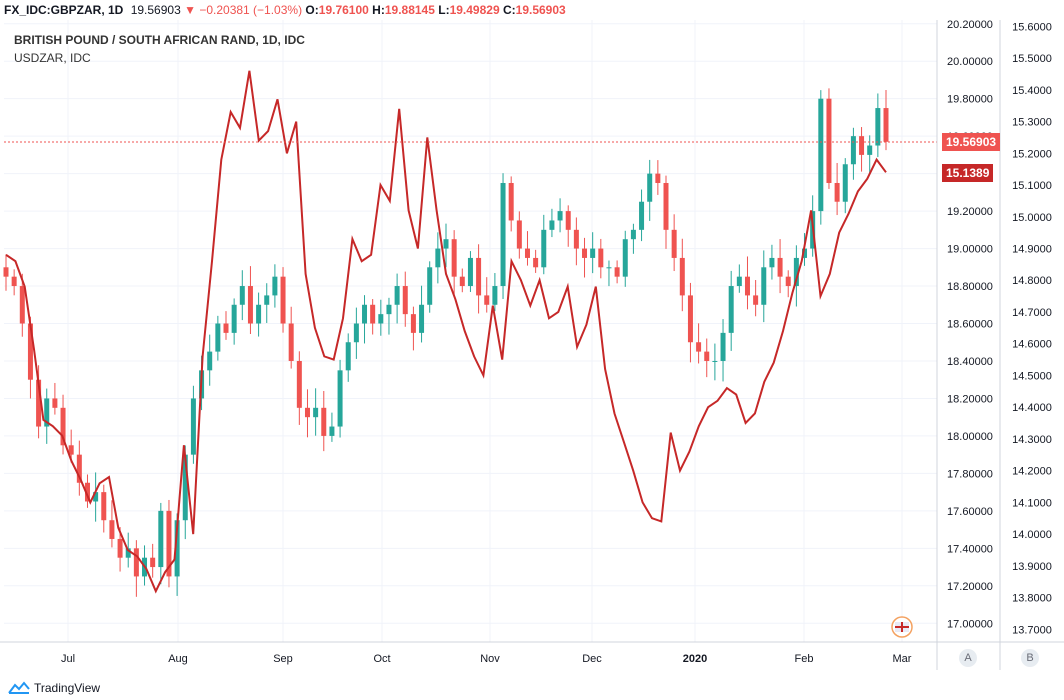  I want to click on right-axis-tick: 14.3000, so click(1032, 440).